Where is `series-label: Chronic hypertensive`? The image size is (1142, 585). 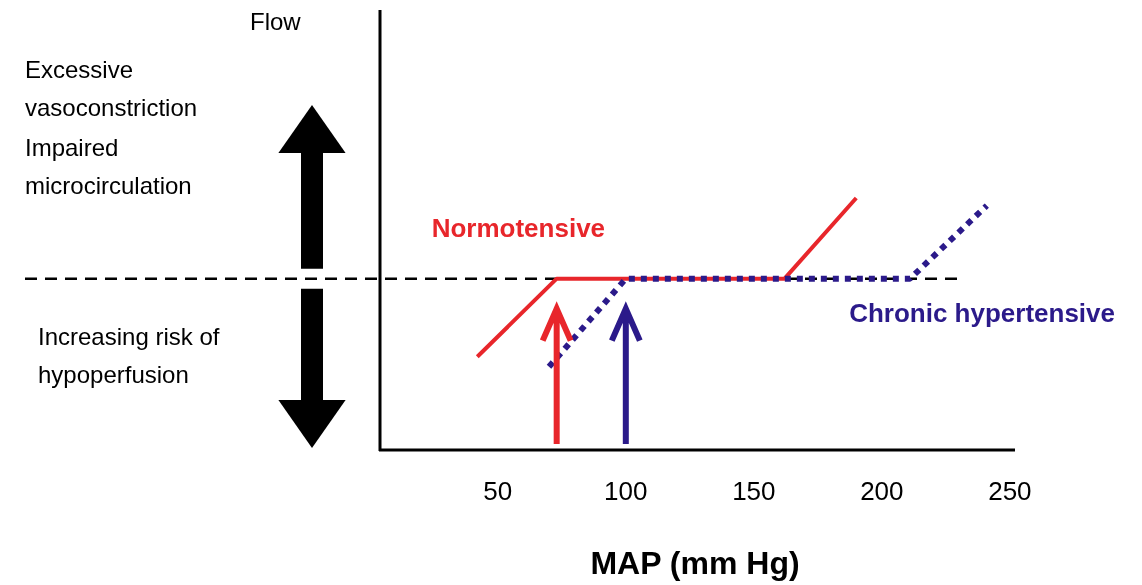 series-label: Chronic hypertensive is located at coordinates (982, 312).